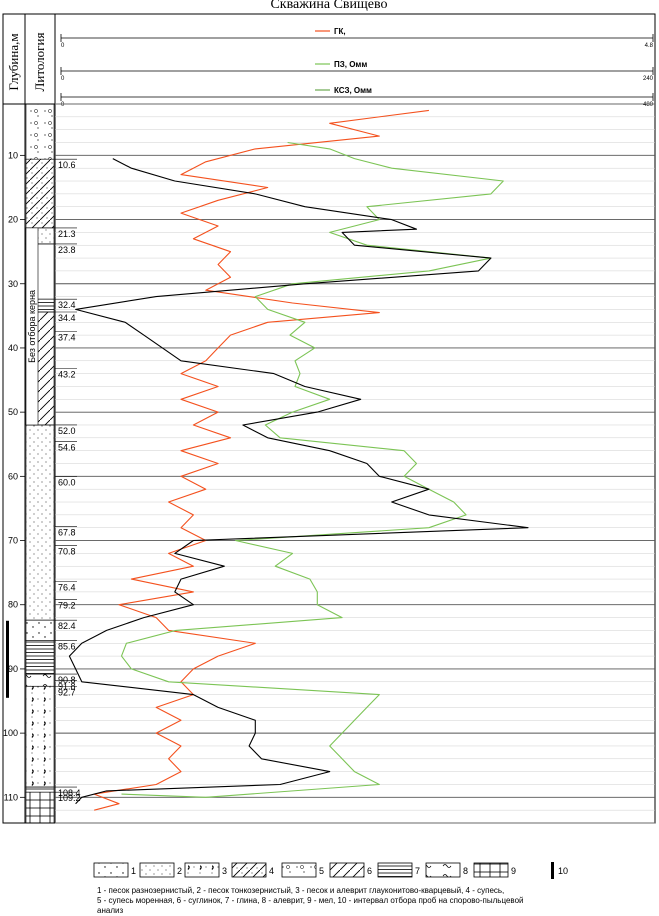 Image resolution: width=659 pixels, height=916 pixels. What do you see at coordinates (369, 871) in the screenshot?
I see `legend-number: 6` at bounding box center [369, 871].